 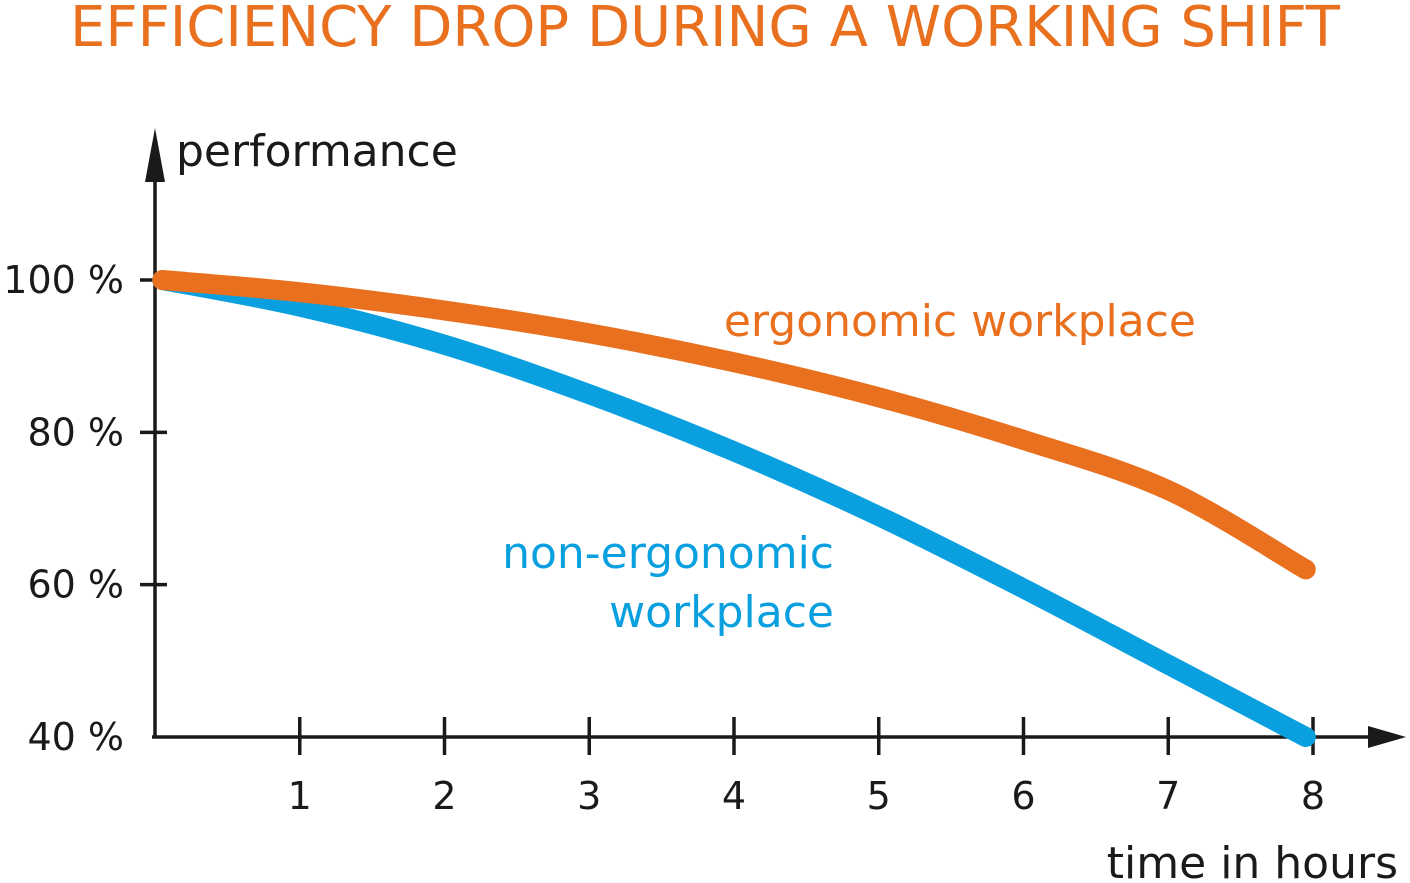 I want to click on x-tick-label-4: 4, so click(x=734, y=796).